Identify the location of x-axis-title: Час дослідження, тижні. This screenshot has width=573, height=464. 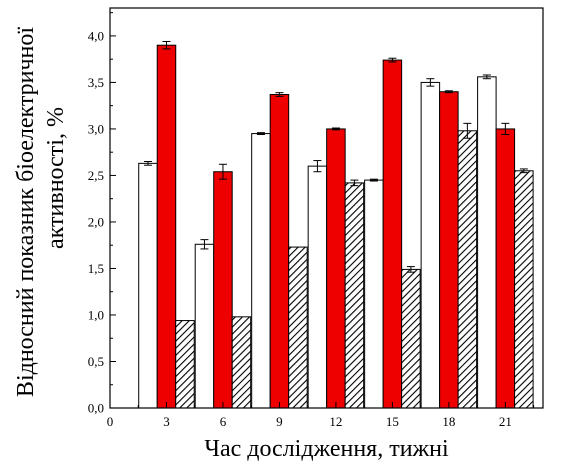
(326, 449).